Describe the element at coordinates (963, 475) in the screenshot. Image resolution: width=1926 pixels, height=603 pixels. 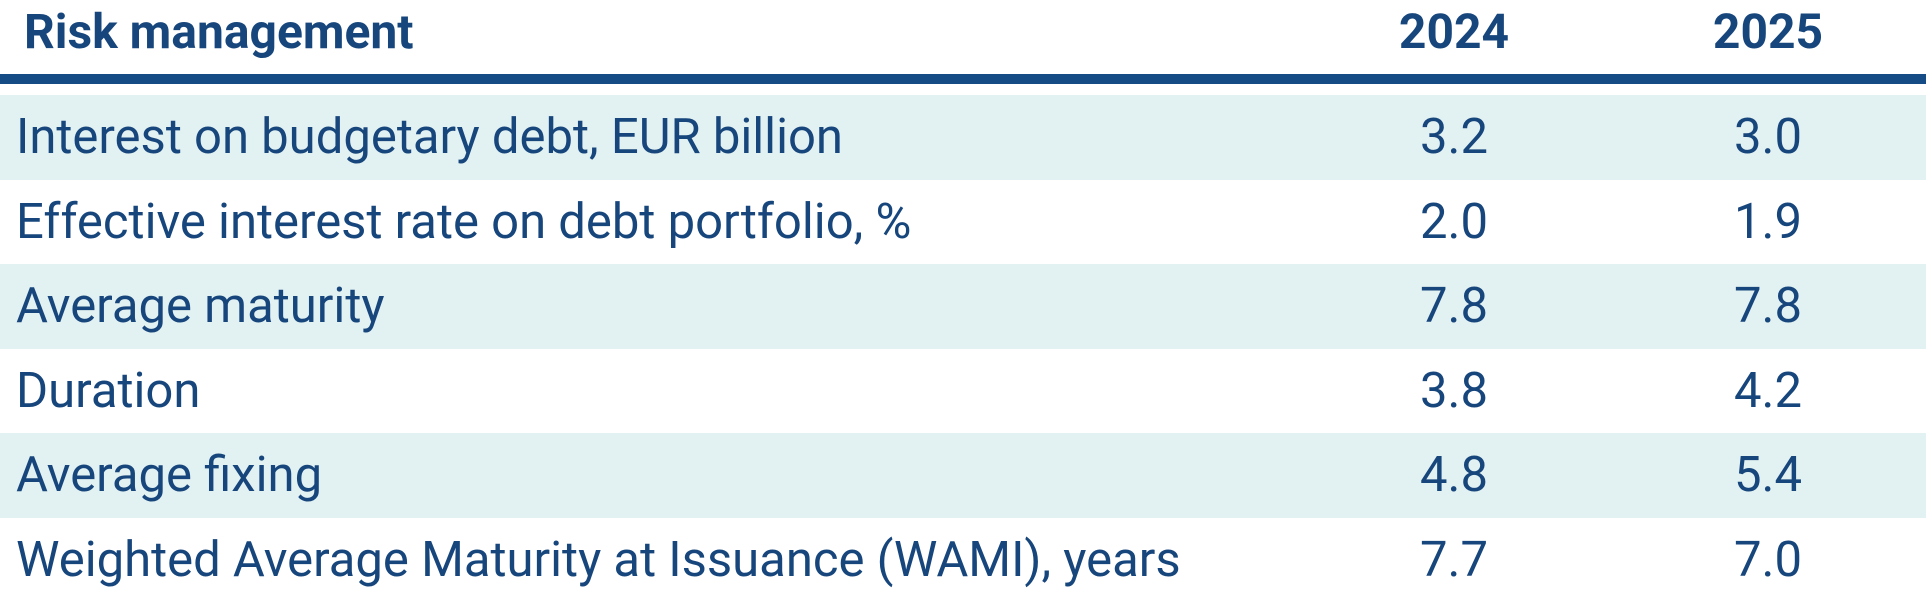
I see `table-row: Average fixing 4.8 5.4` at that location.